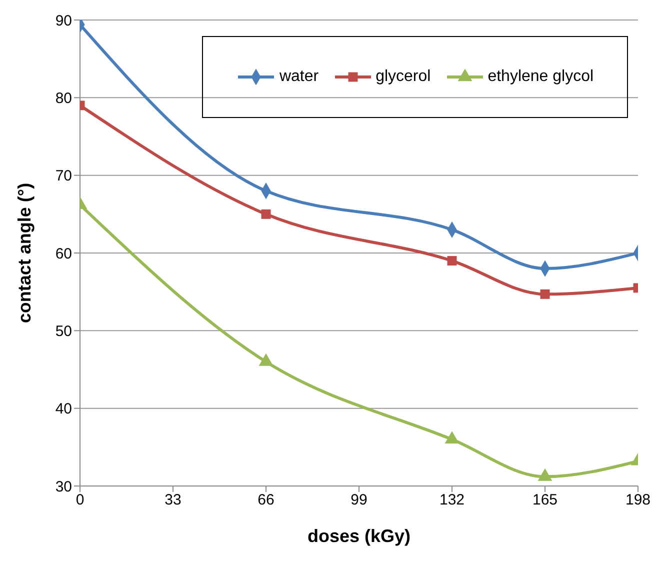 This screenshot has height=563, width=664. I want to click on legend-label: glycerol, so click(403, 77).